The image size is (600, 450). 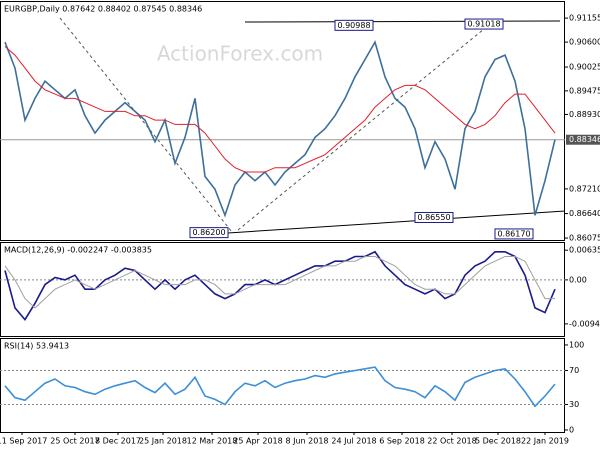 What do you see at coordinates (74, 441) in the screenshot?
I see `x-tick-label: 25 Oct 2017` at bounding box center [74, 441].